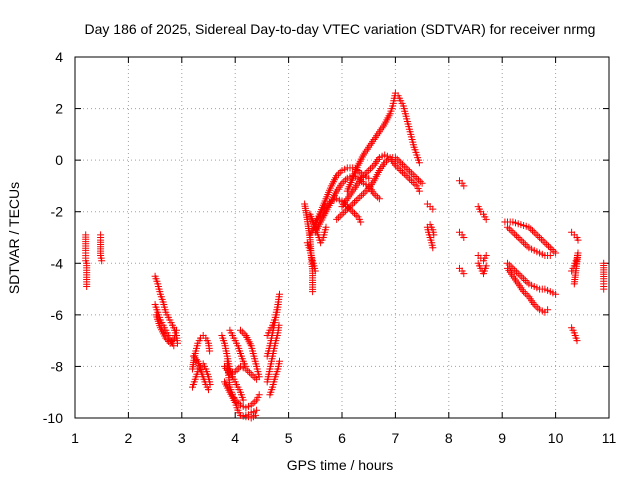  What do you see at coordinates (57, 212) in the screenshot?
I see `y-tick-label: -2` at bounding box center [57, 212].